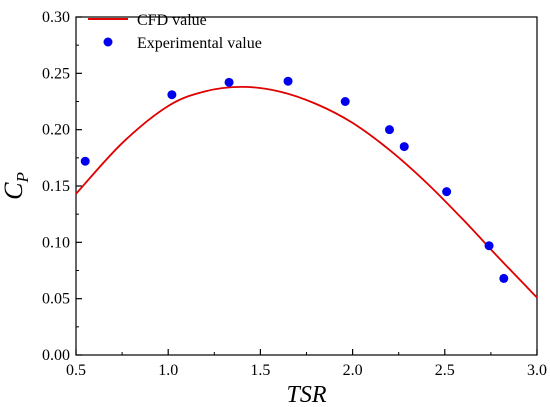  What do you see at coordinates (56, 73) in the screenshot?
I see `y-tick-label: 0.25` at bounding box center [56, 73].